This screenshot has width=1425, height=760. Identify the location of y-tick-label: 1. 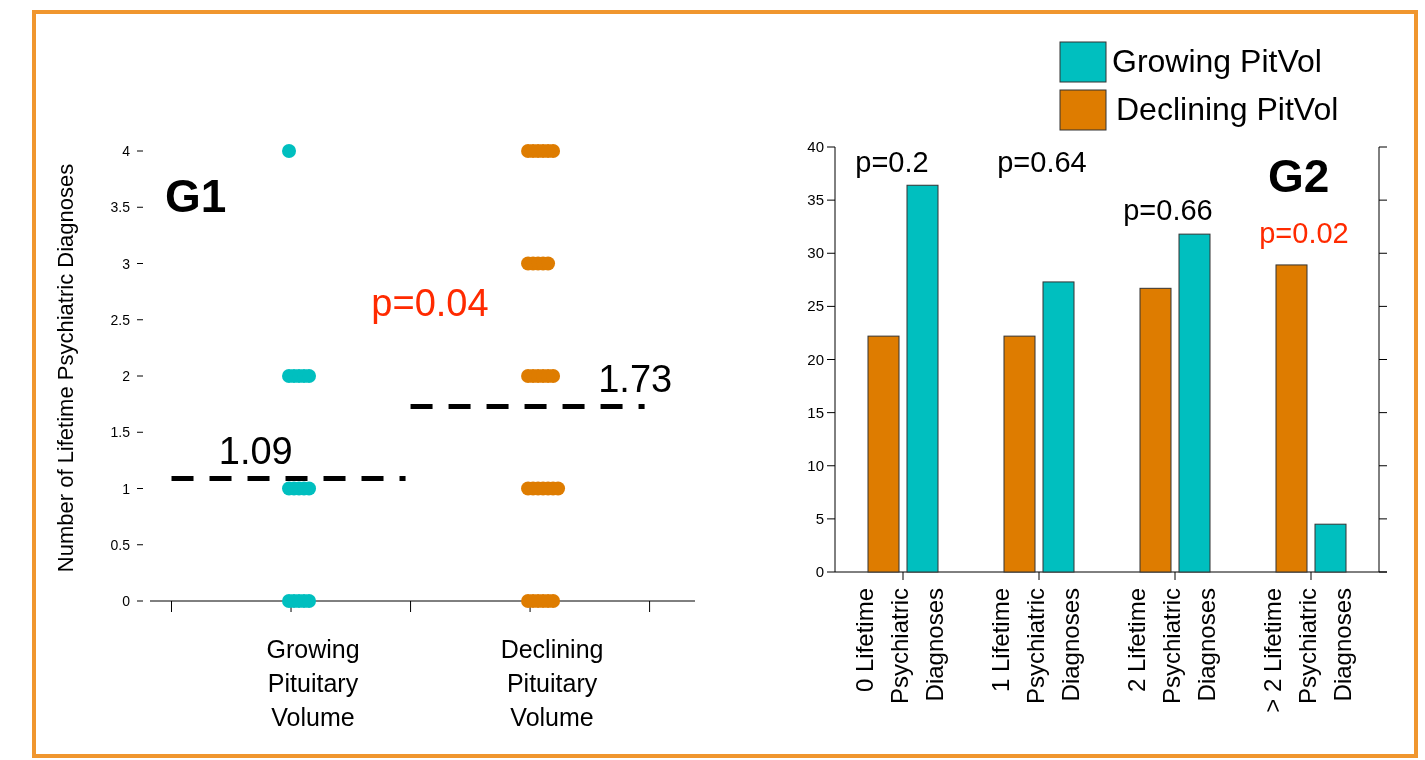
(126, 488).